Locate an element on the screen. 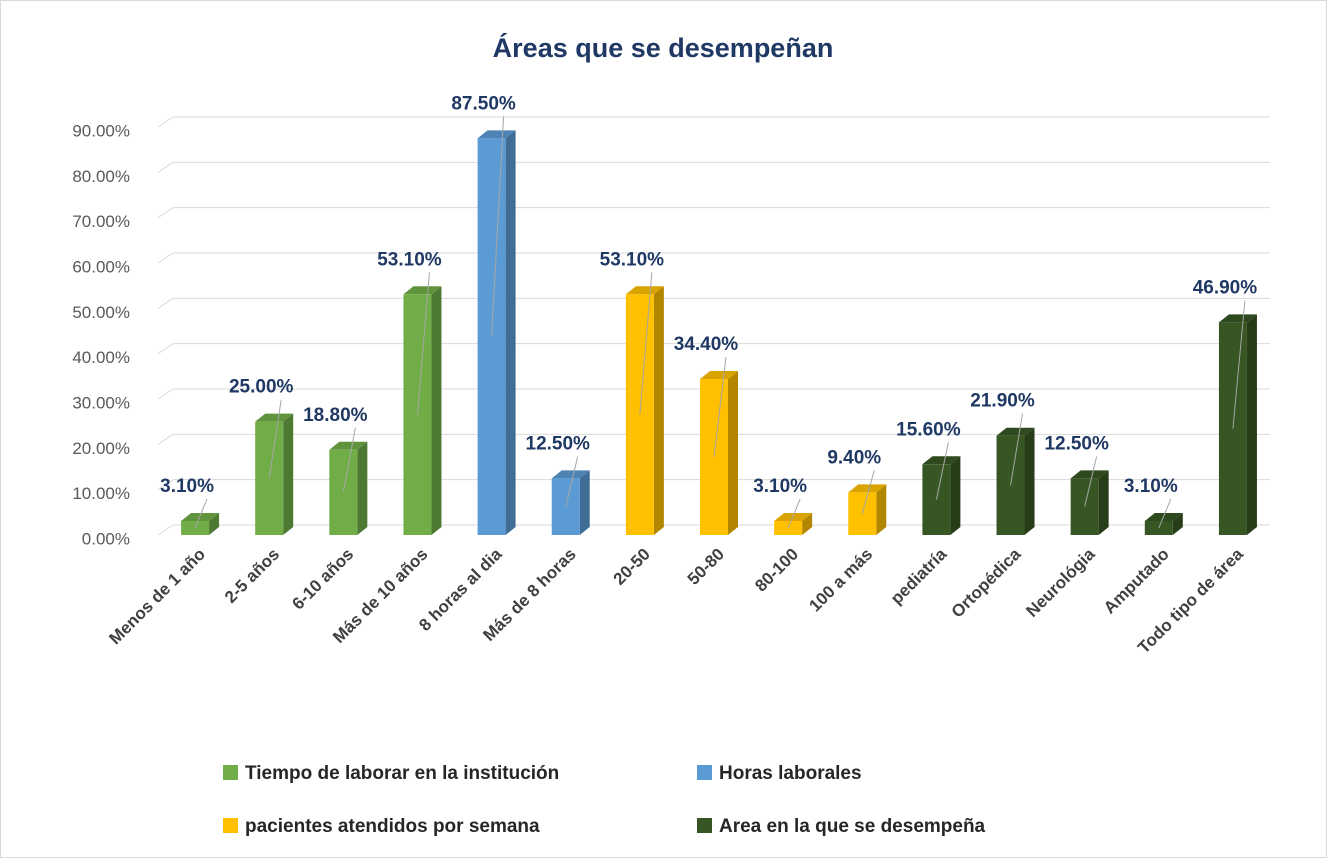 The width and height of the screenshot is (1327, 858). y-tick-label: 70.00% is located at coordinates (101, 221).